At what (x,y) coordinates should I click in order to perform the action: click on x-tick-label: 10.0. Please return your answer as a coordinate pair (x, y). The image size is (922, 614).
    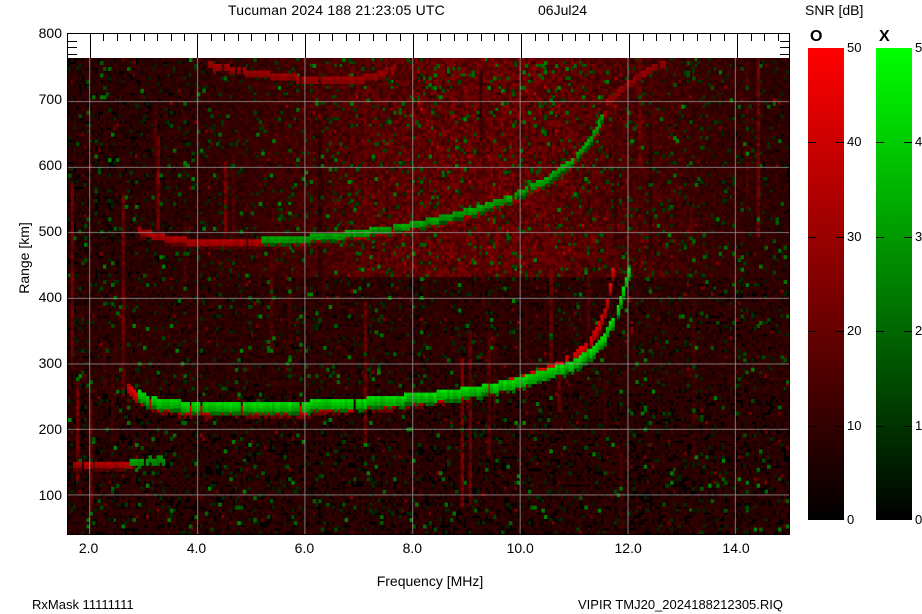
    Looking at the image, I should click on (520, 548).